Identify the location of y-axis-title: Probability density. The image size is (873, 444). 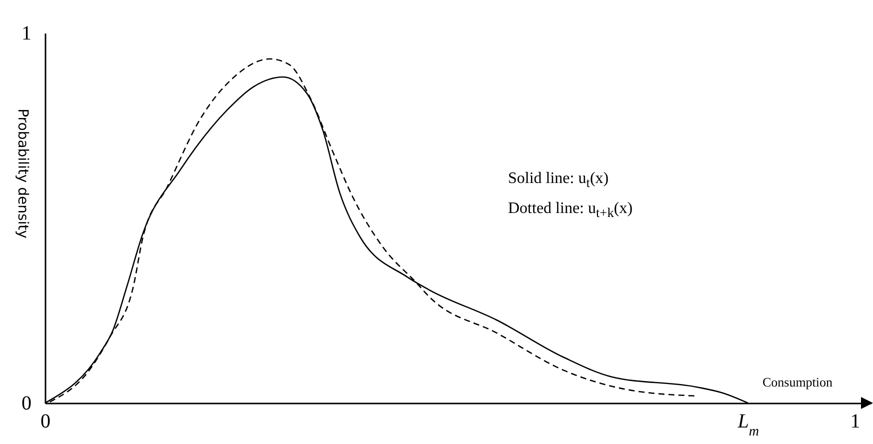
(22, 173).